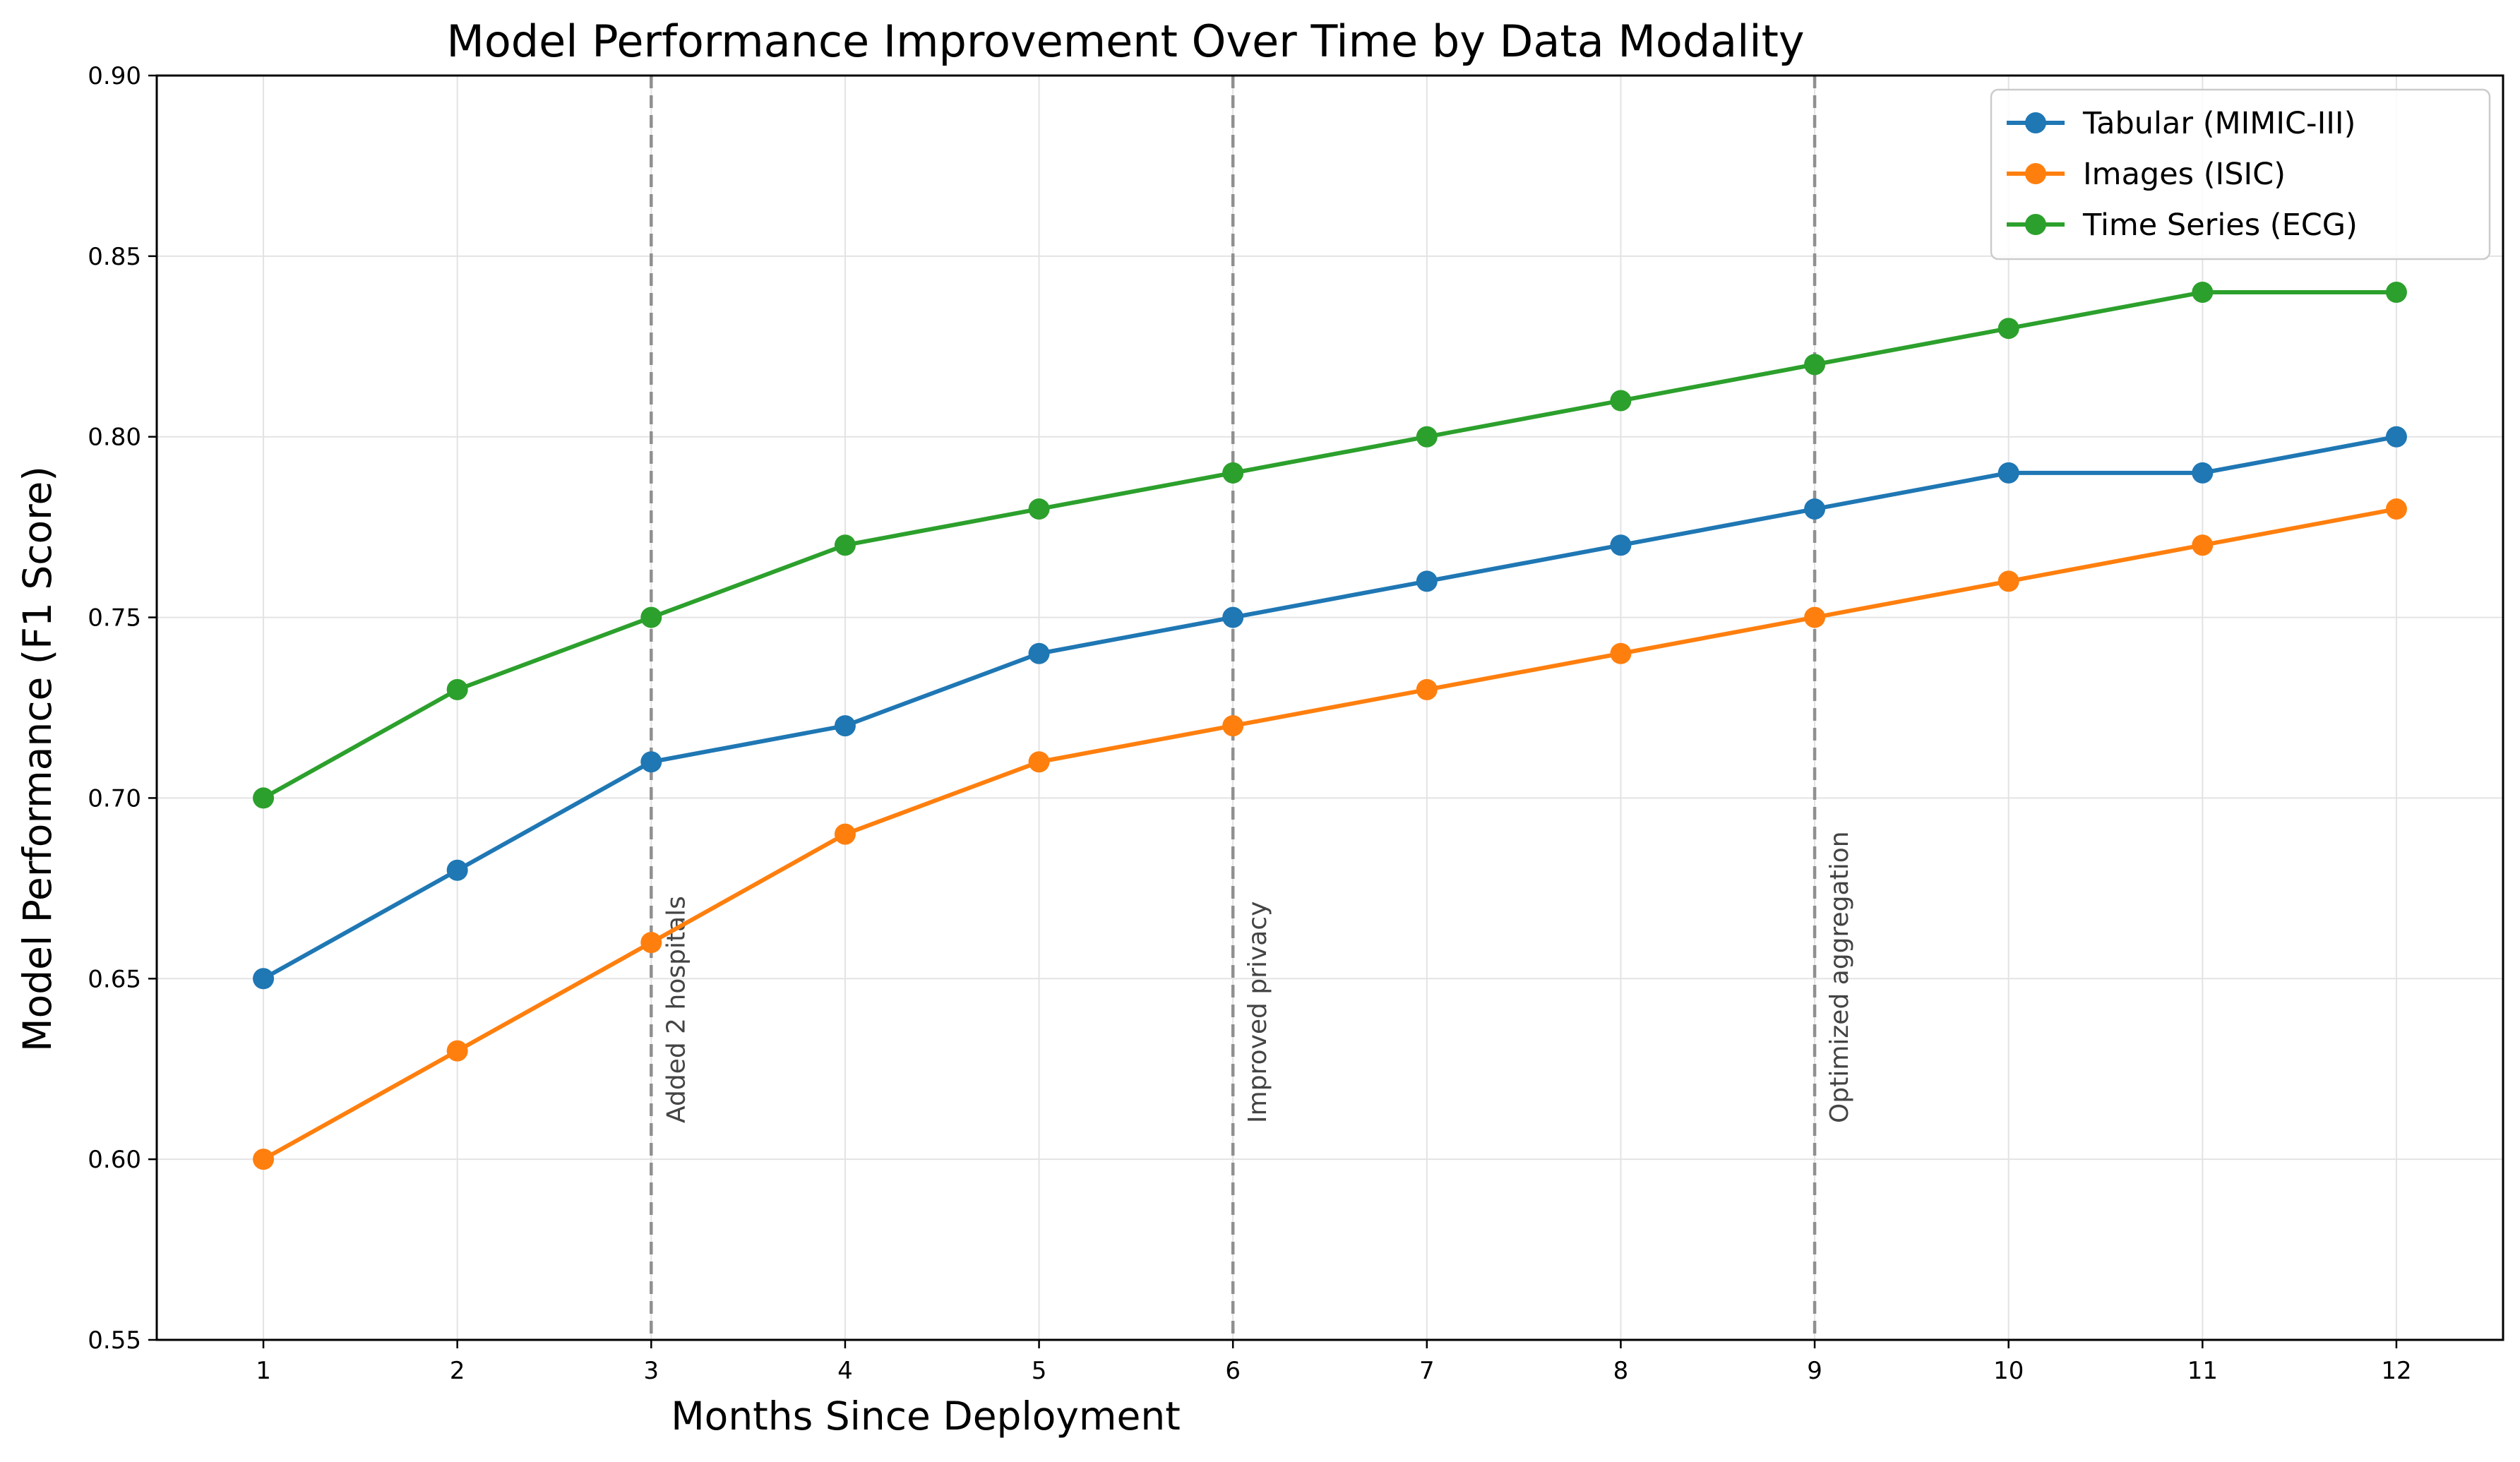 This screenshot has width=2520, height=1462. What do you see at coordinates (2220, 225) in the screenshot?
I see `legend-label: Time Series (ECG)` at bounding box center [2220, 225].